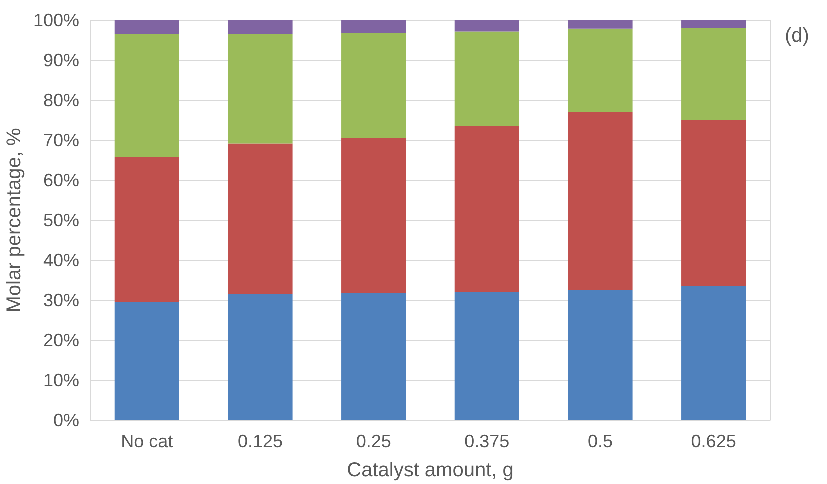 This screenshot has width=827, height=484. Describe the element at coordinates (147, 442) in the screenshot. I see `x-tick-label: No cat` at that location.